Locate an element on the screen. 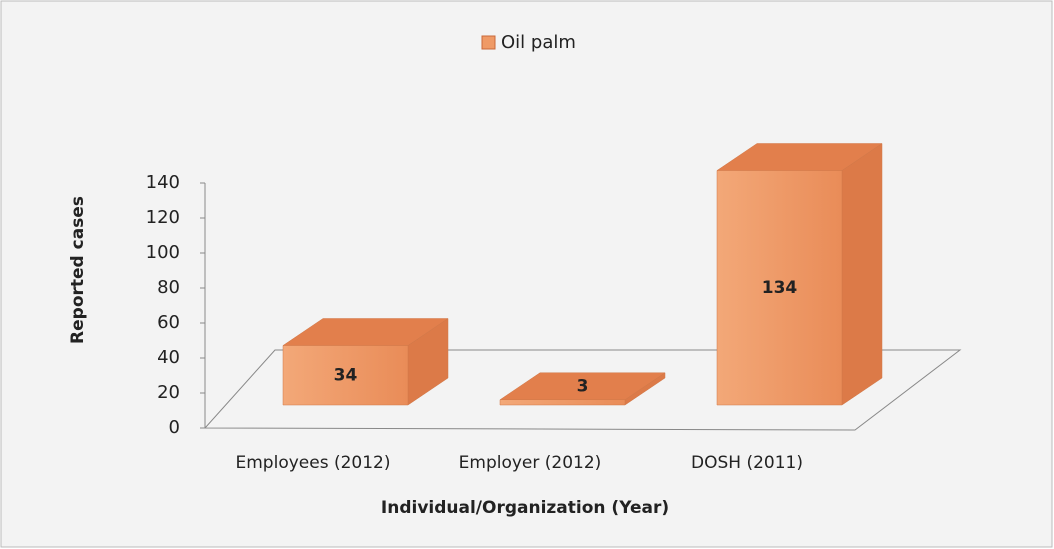  legend-label: Oil palm is located at coordinates (538, 42).